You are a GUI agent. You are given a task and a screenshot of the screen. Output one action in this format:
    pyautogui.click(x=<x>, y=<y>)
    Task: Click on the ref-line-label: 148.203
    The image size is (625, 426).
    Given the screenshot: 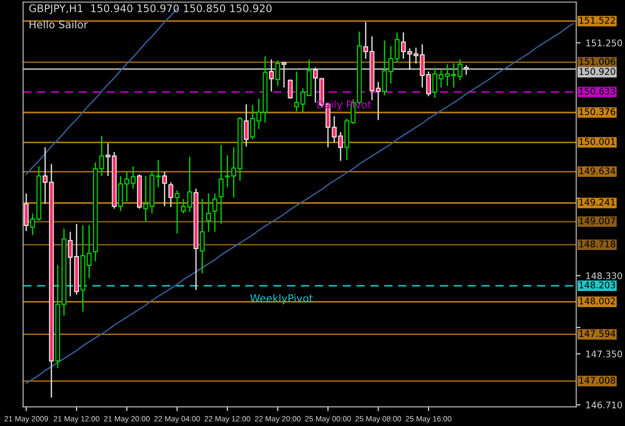 What is the action you would take?
    pyautogui.click(x=597, y=285)
    